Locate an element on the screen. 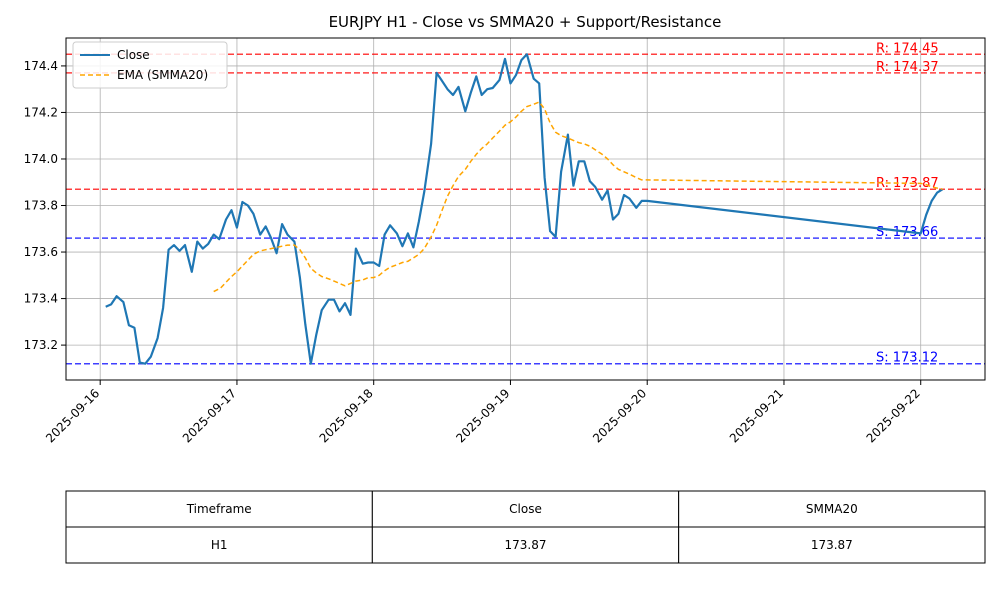 Image resolution: width=1000 pixels, height=600 pixels. table-header-text: Close is located at coordinates (525, 509).